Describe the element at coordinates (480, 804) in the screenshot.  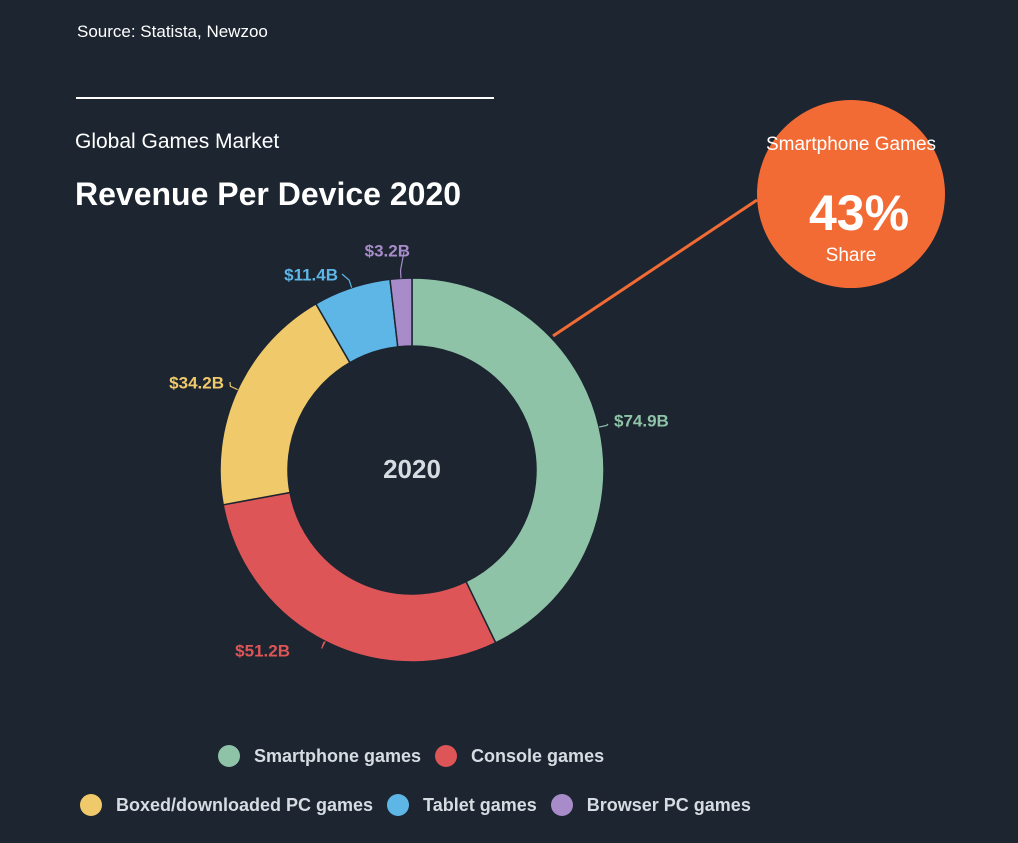
I see `legend-label: Tablet games` at that location.